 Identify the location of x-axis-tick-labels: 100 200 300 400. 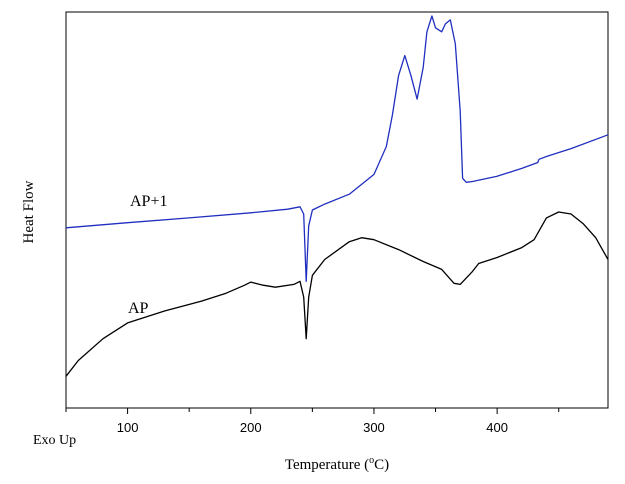
(312, 427).